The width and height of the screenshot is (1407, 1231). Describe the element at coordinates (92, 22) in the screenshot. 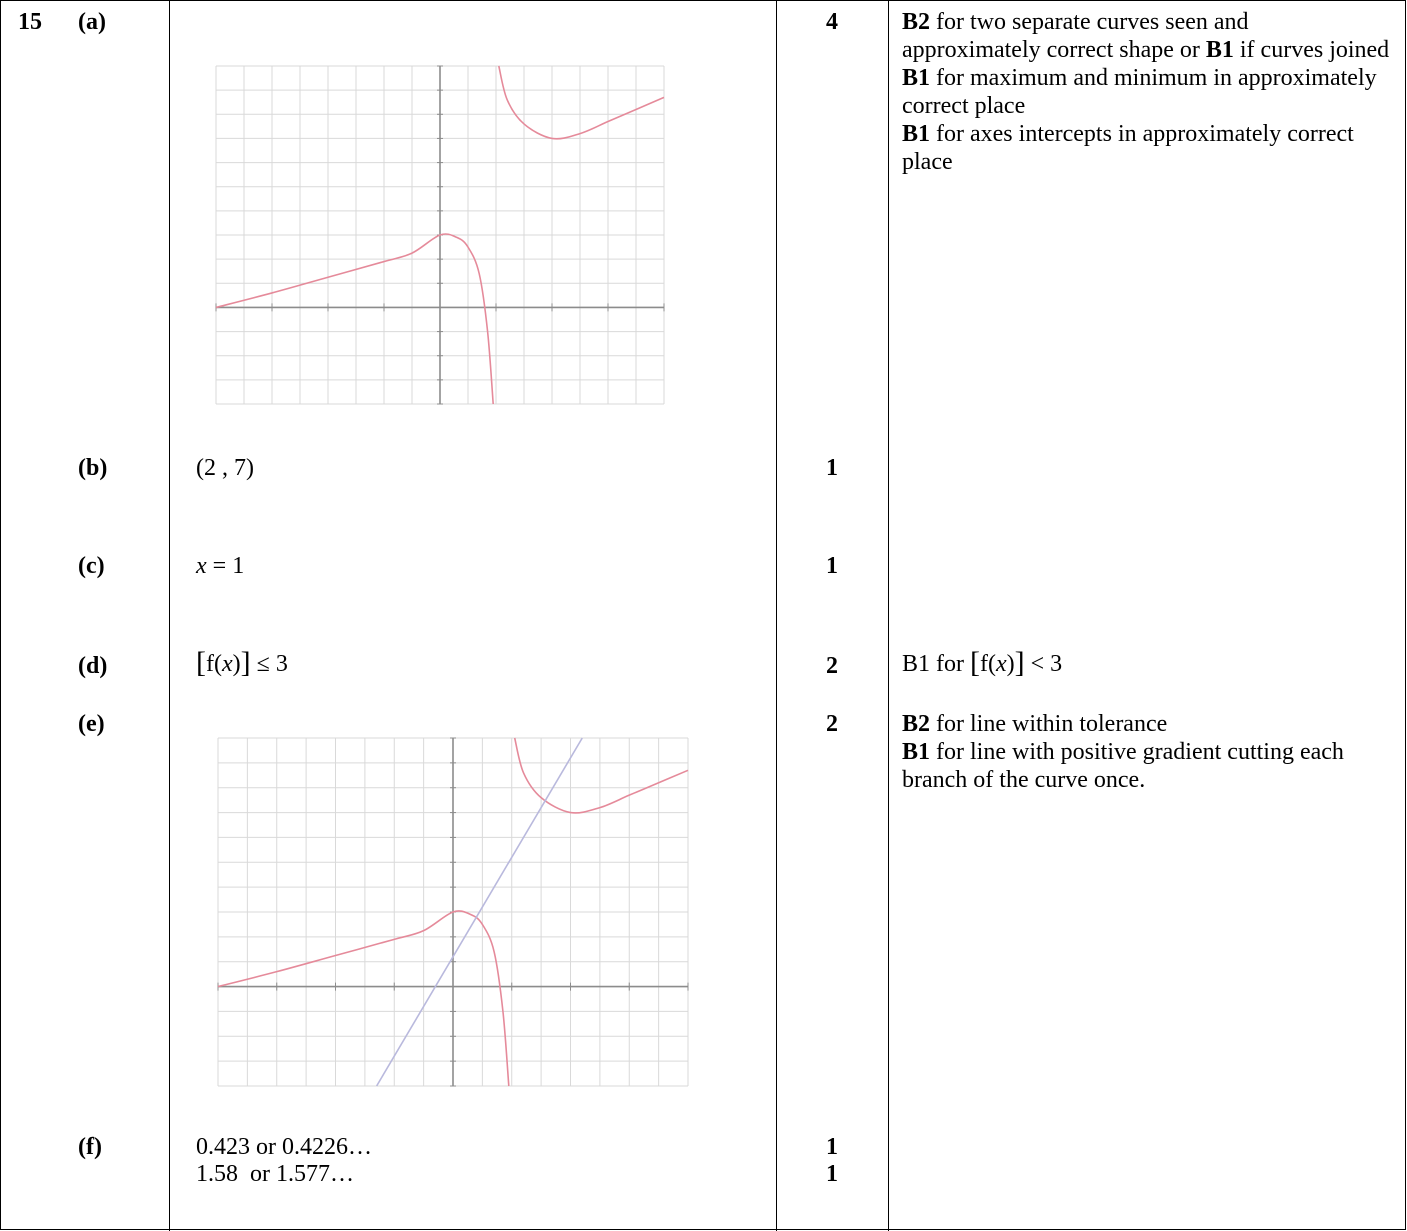

I see `part-label-a: (a)` at that location.